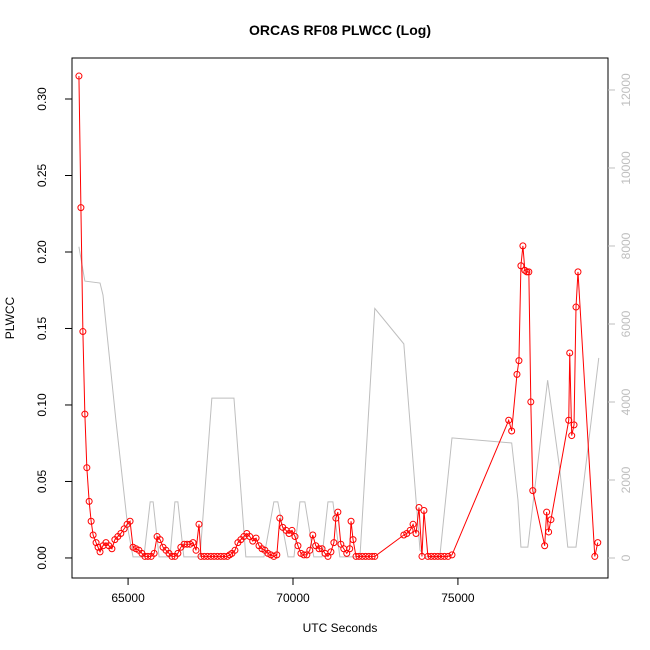 This screenshot has width=650, height=650. Describe the element at coordinates (626, 479) in the screenshot. I see `y2-tick-label: 2000` at that location.